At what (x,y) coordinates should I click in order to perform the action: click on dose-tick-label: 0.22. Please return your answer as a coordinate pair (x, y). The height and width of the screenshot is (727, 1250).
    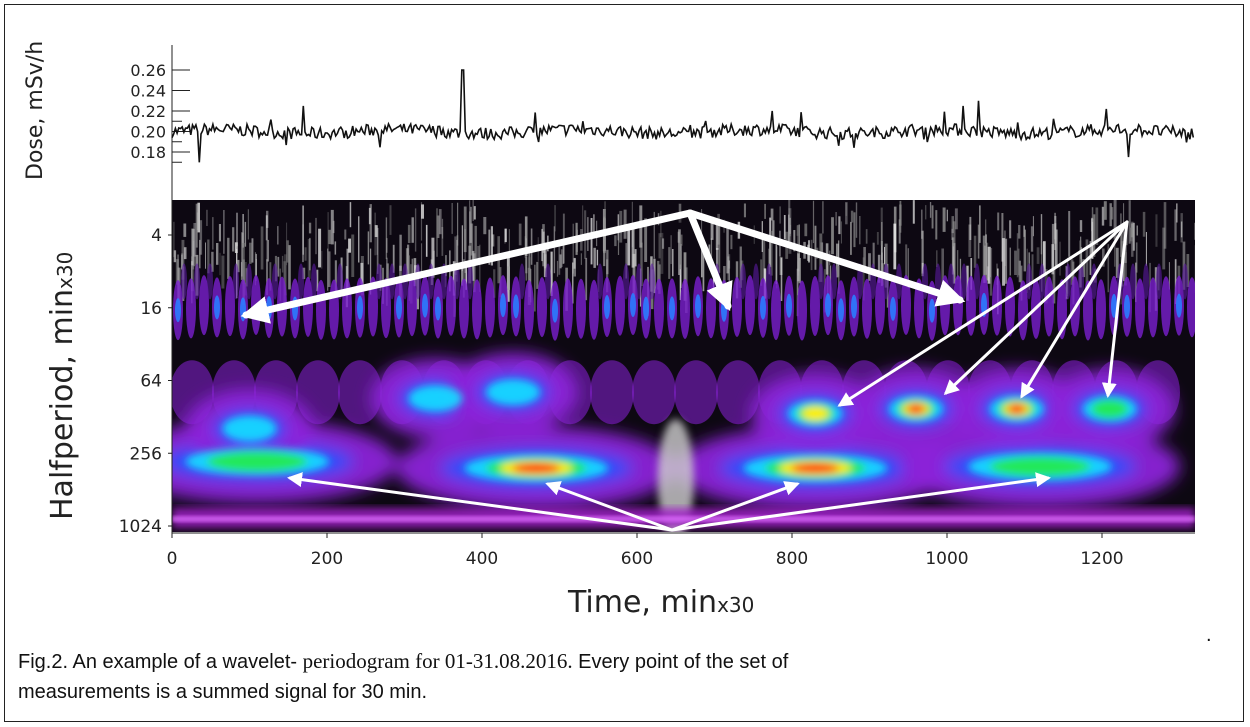
    Looking at the image, I should click on (148, 111).